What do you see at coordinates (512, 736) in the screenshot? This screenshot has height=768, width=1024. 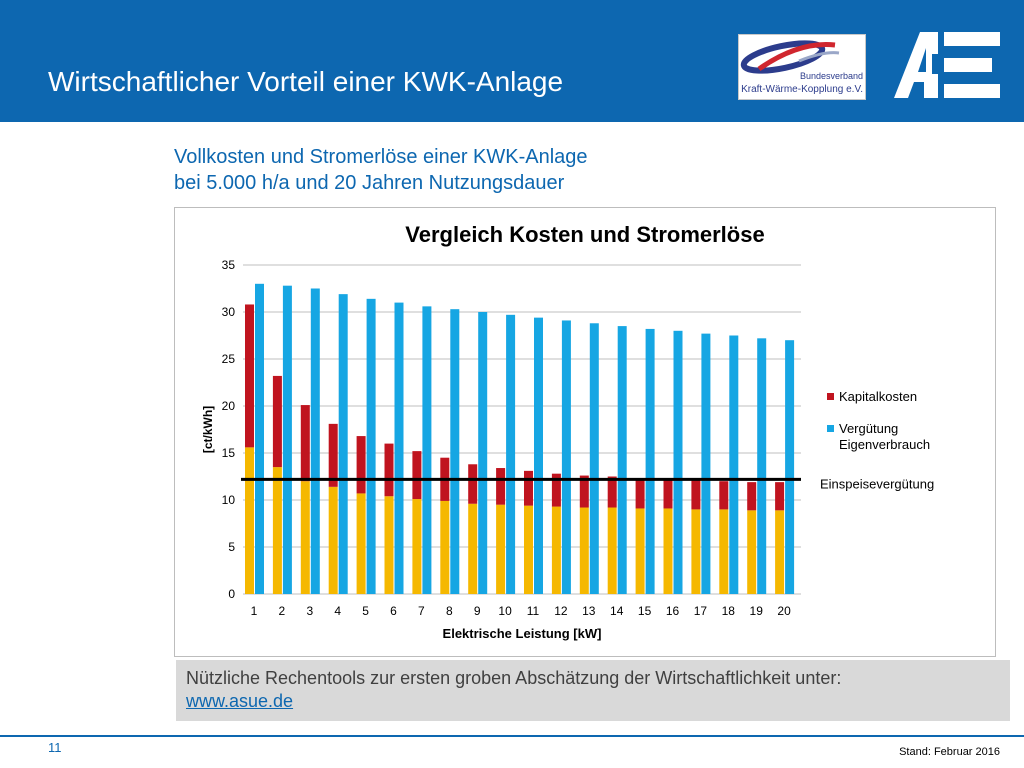 I see `footer-divider` at bounding box center [512, 736].